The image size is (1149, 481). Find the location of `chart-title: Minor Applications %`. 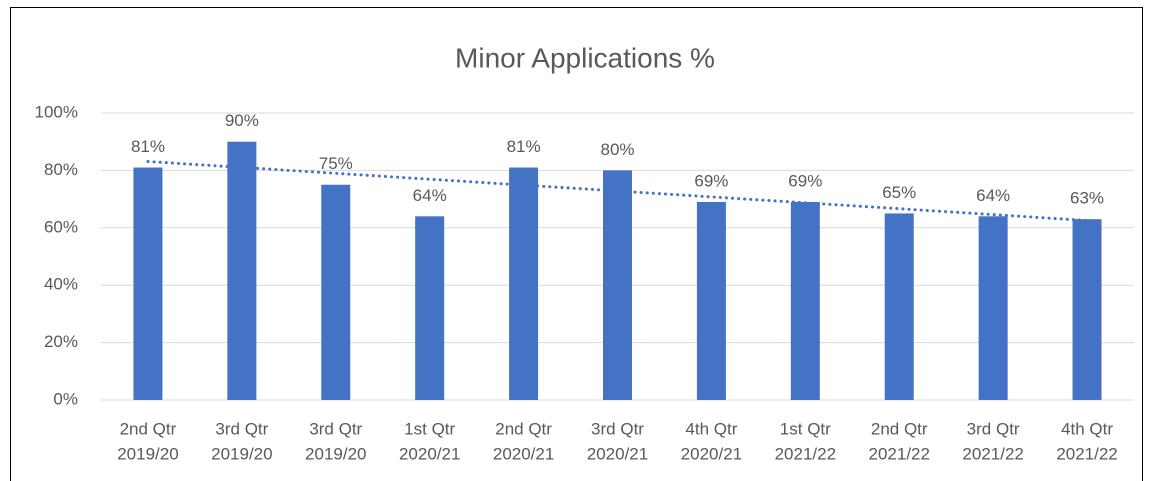

chart-title: Minor Applications % is located at coordinates (585, 57).